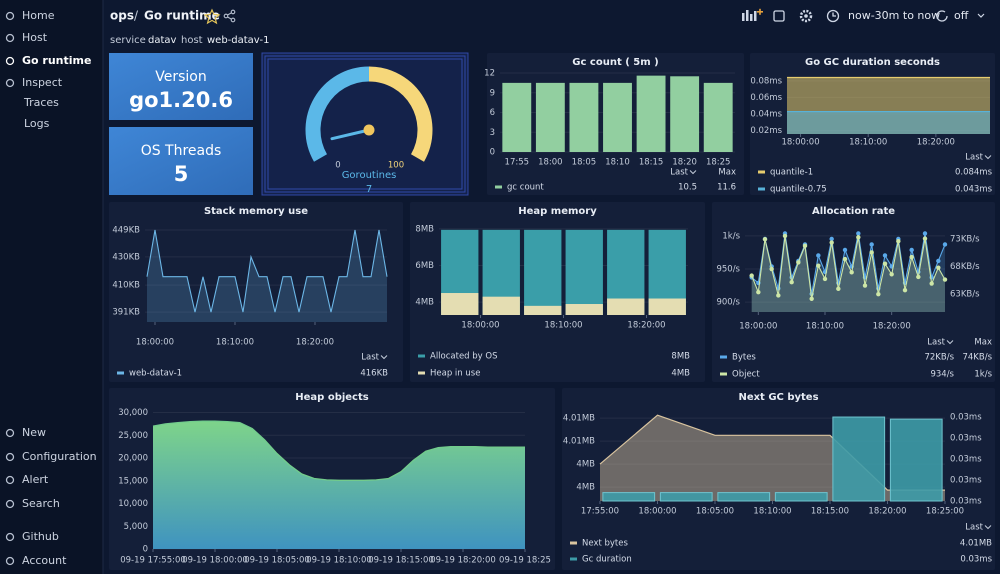 Image resolution: width=1000 pixels, height=574 pixels. I want to click on x-tick-label: 18:25, so click(718, 163).